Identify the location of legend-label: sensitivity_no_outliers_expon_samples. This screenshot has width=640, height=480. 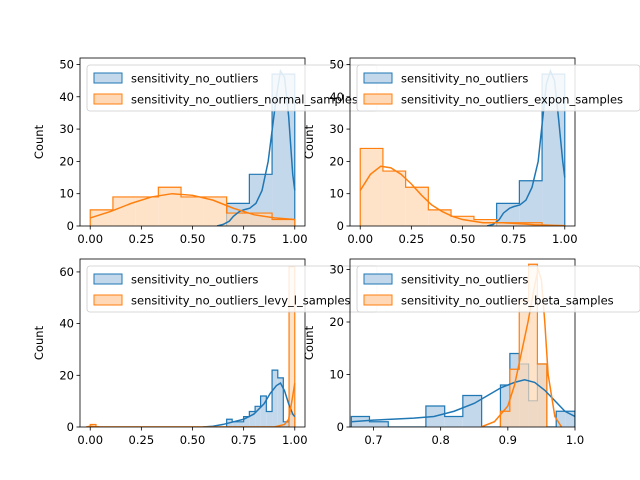
(512, 100).